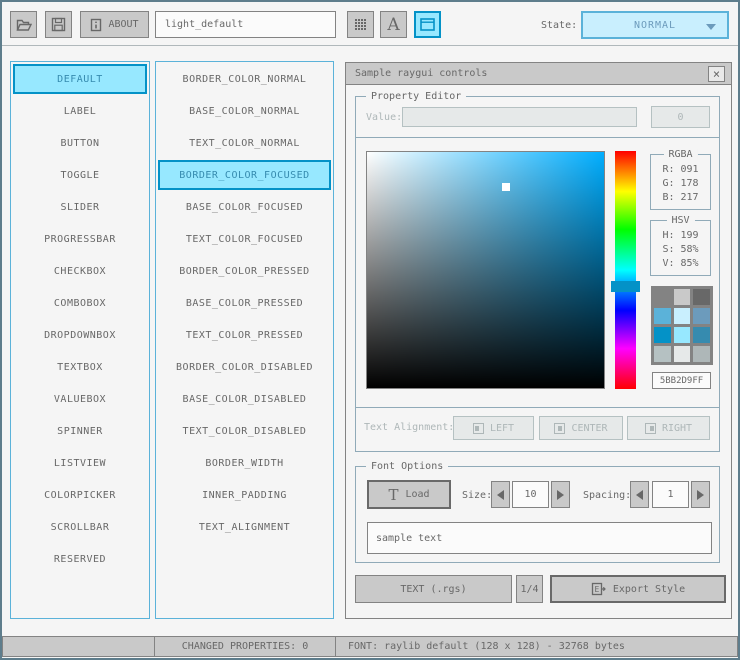 The height and width of the screenshot is (660, 740). Describe the element at coordinates (506, 187) in the screenshot. I see `color-panel-cursor` at that location.